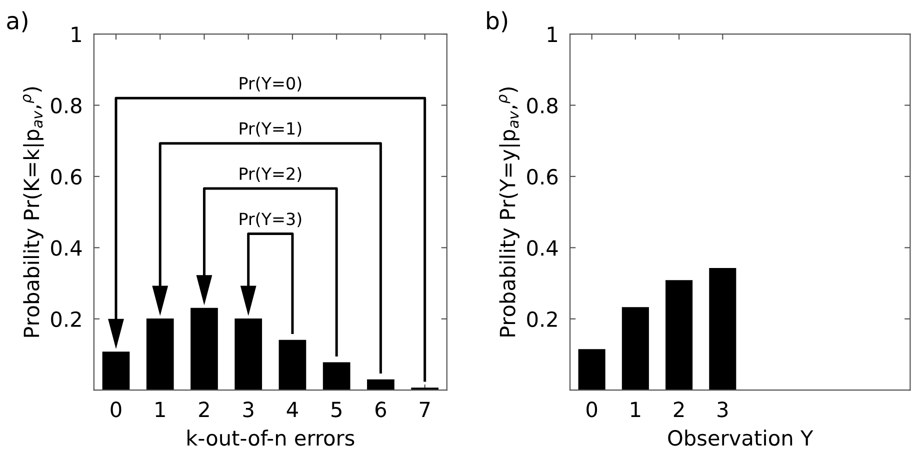 The height and width of the screenshot is (460, 912). Describe the element at coordinates (17, 21) in the screenshot. I see `chart-title: a)` at that location.